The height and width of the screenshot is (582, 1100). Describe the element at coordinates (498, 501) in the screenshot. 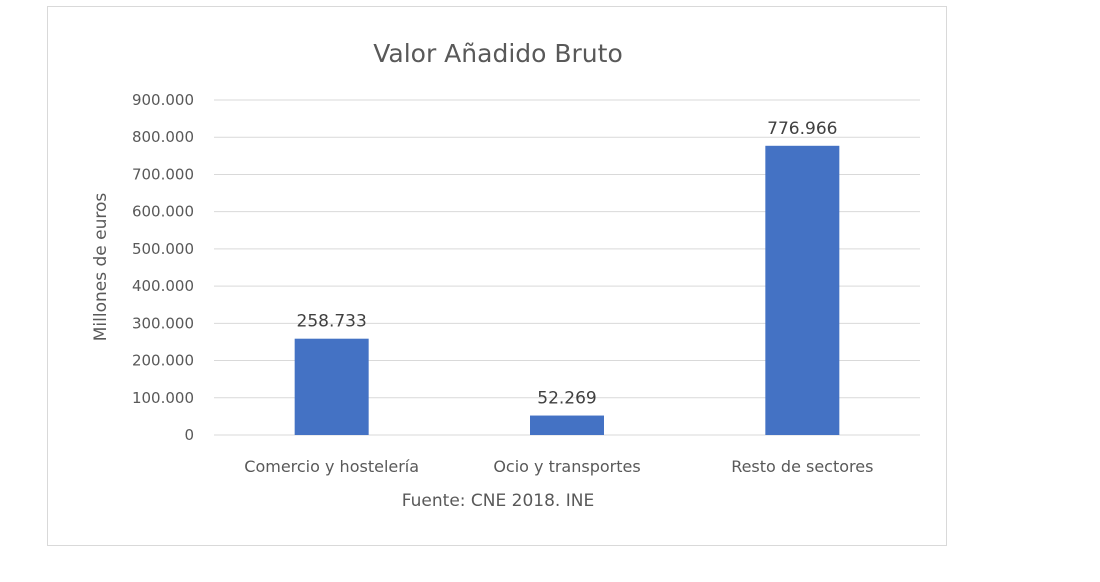

I see `source-caption: Fuente: CNE 2018. INE` at that location.